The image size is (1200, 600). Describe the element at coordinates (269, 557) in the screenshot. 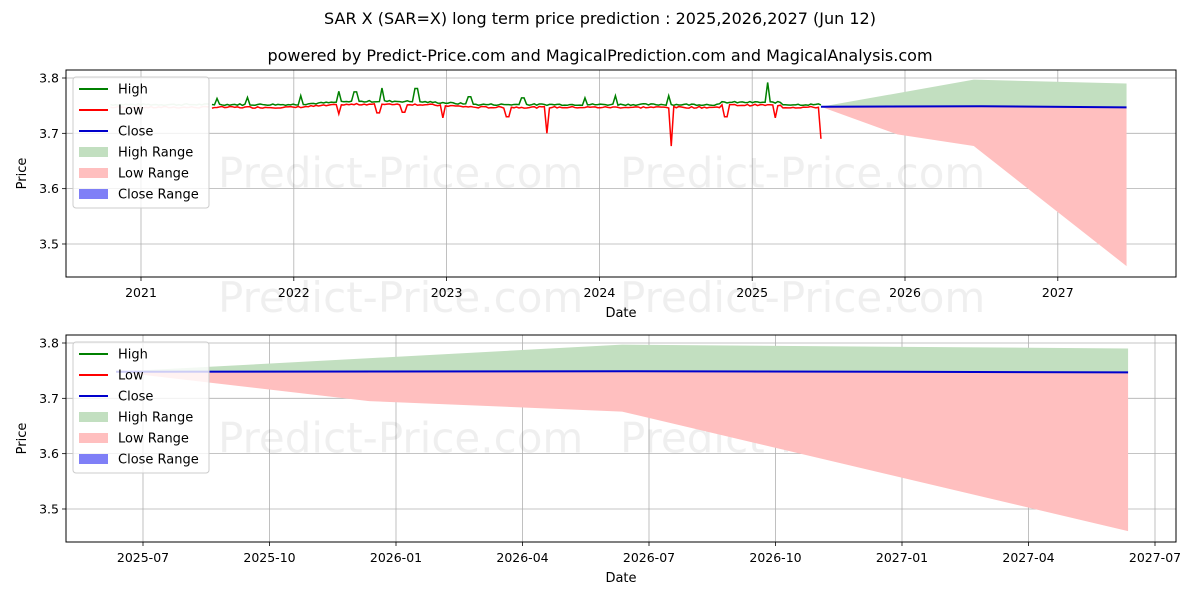

I see `x-tick-label: 2025-10` at that location.